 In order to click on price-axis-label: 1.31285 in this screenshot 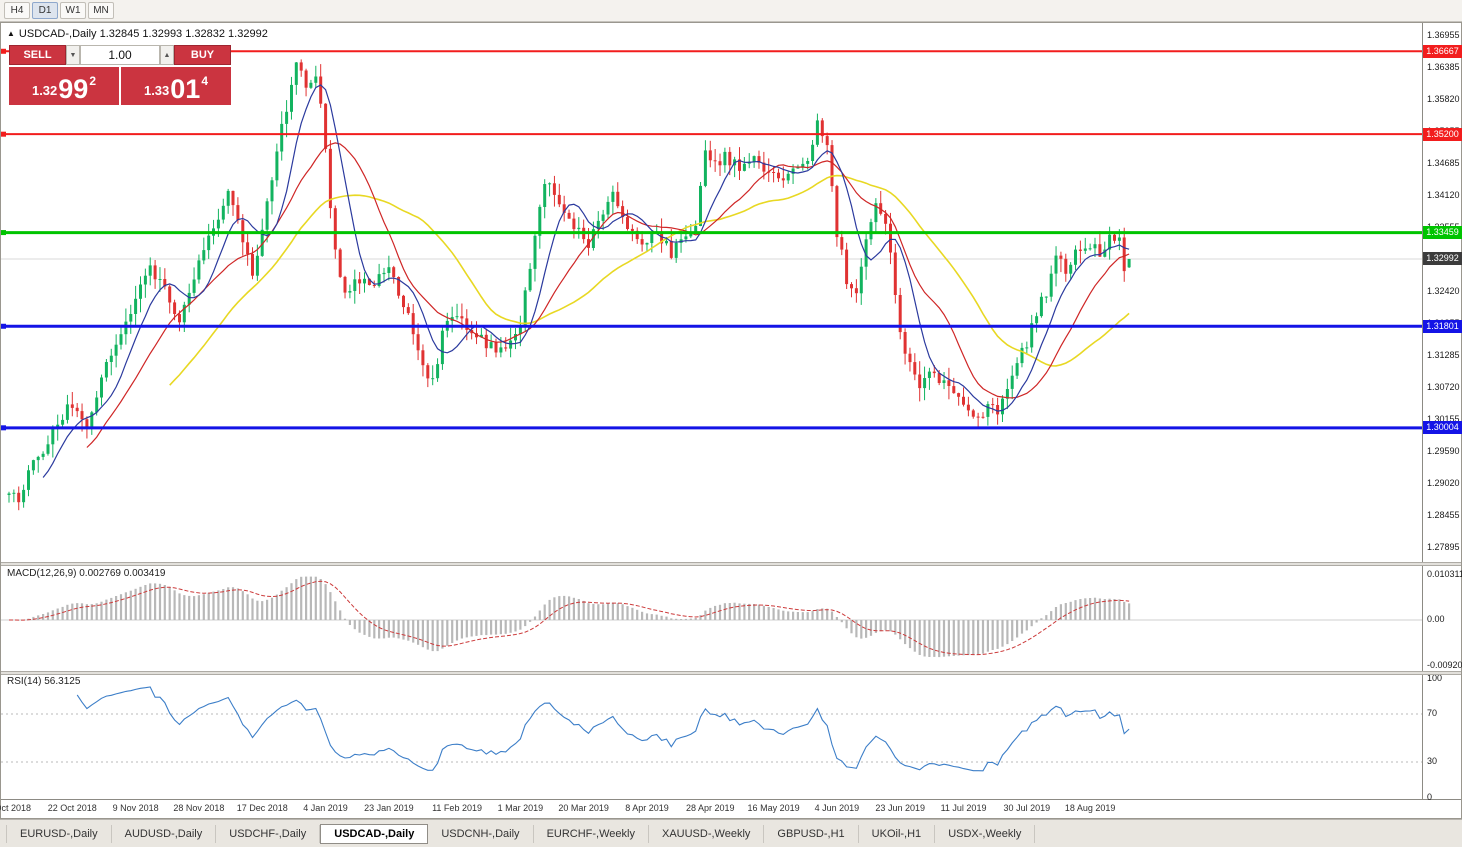, I will do `click(1443, 355)`.